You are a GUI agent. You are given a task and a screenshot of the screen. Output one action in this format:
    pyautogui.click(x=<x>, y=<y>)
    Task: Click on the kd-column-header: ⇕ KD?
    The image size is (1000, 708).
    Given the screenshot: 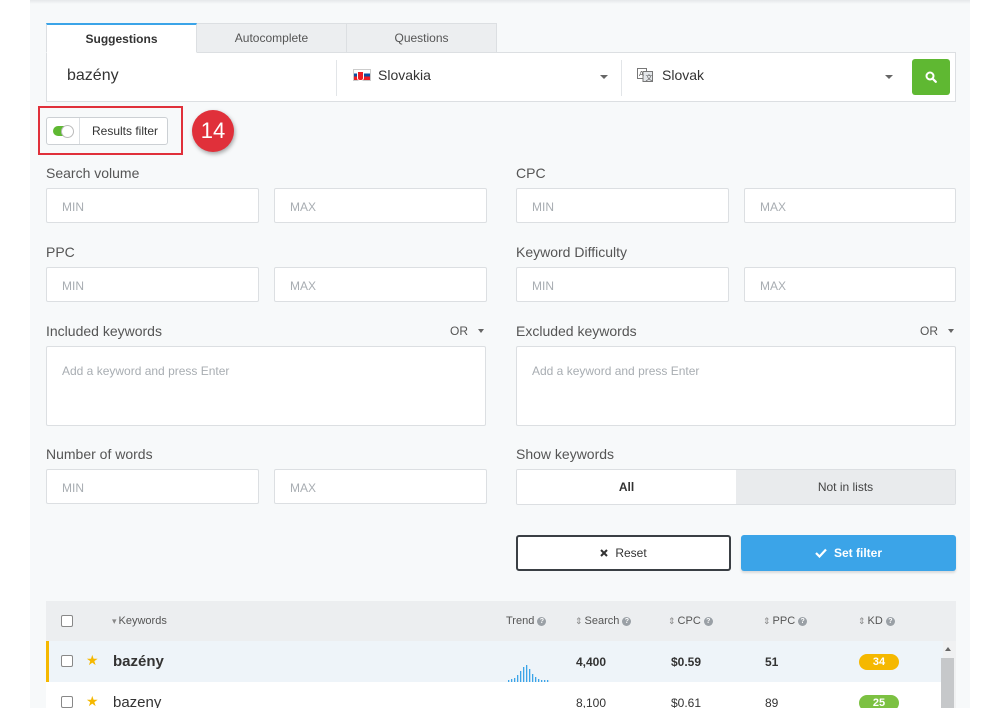 What is the action you would take?
    pyautogui.click(x=876, y=621)
    